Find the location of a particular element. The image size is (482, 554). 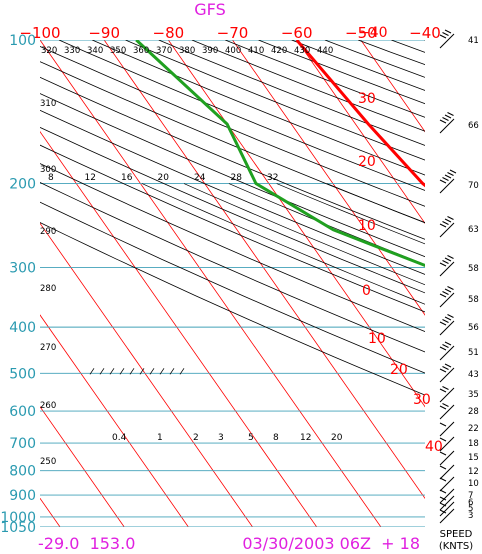

theta-side-label: 270 is located at coordinates (48, 348).